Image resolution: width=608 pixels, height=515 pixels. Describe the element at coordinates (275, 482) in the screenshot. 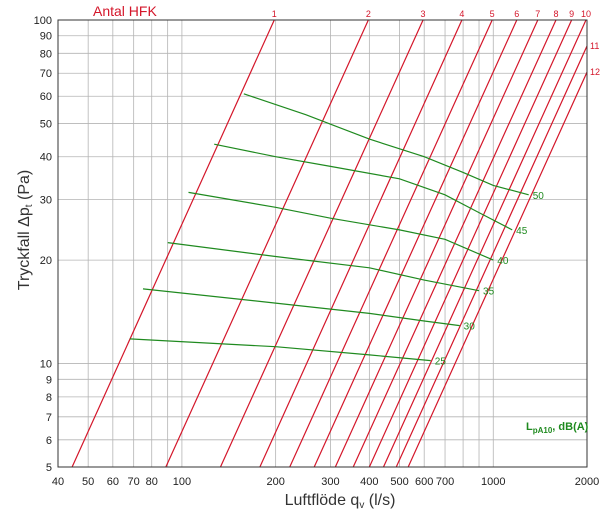

I see `x-tick-label: 200` at that location.